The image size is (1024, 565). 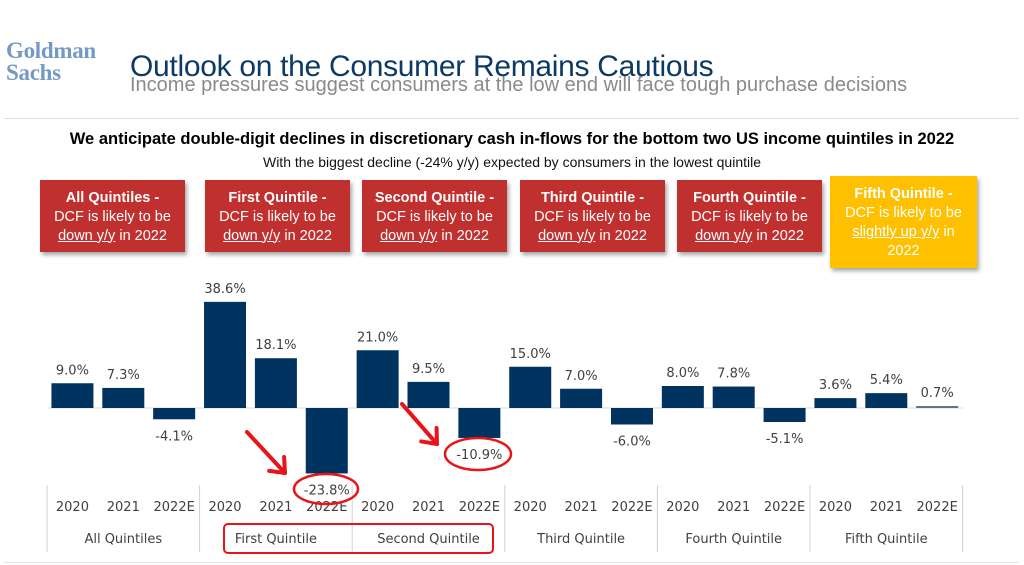 What do you see at coordinates (784, 415) in the screenshot?
I see `bar-fourth-quintile-2022e` at bounding box center [784, 415].